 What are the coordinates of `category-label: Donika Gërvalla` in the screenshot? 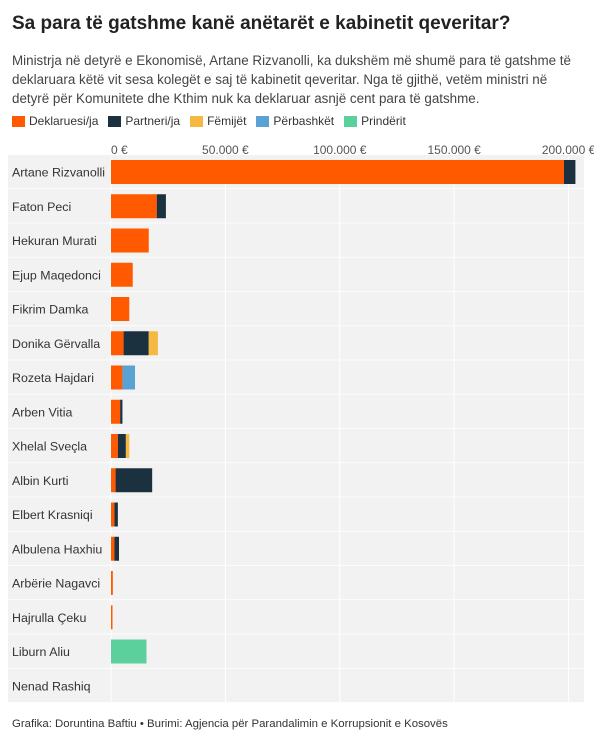 It's located at (56, 344).